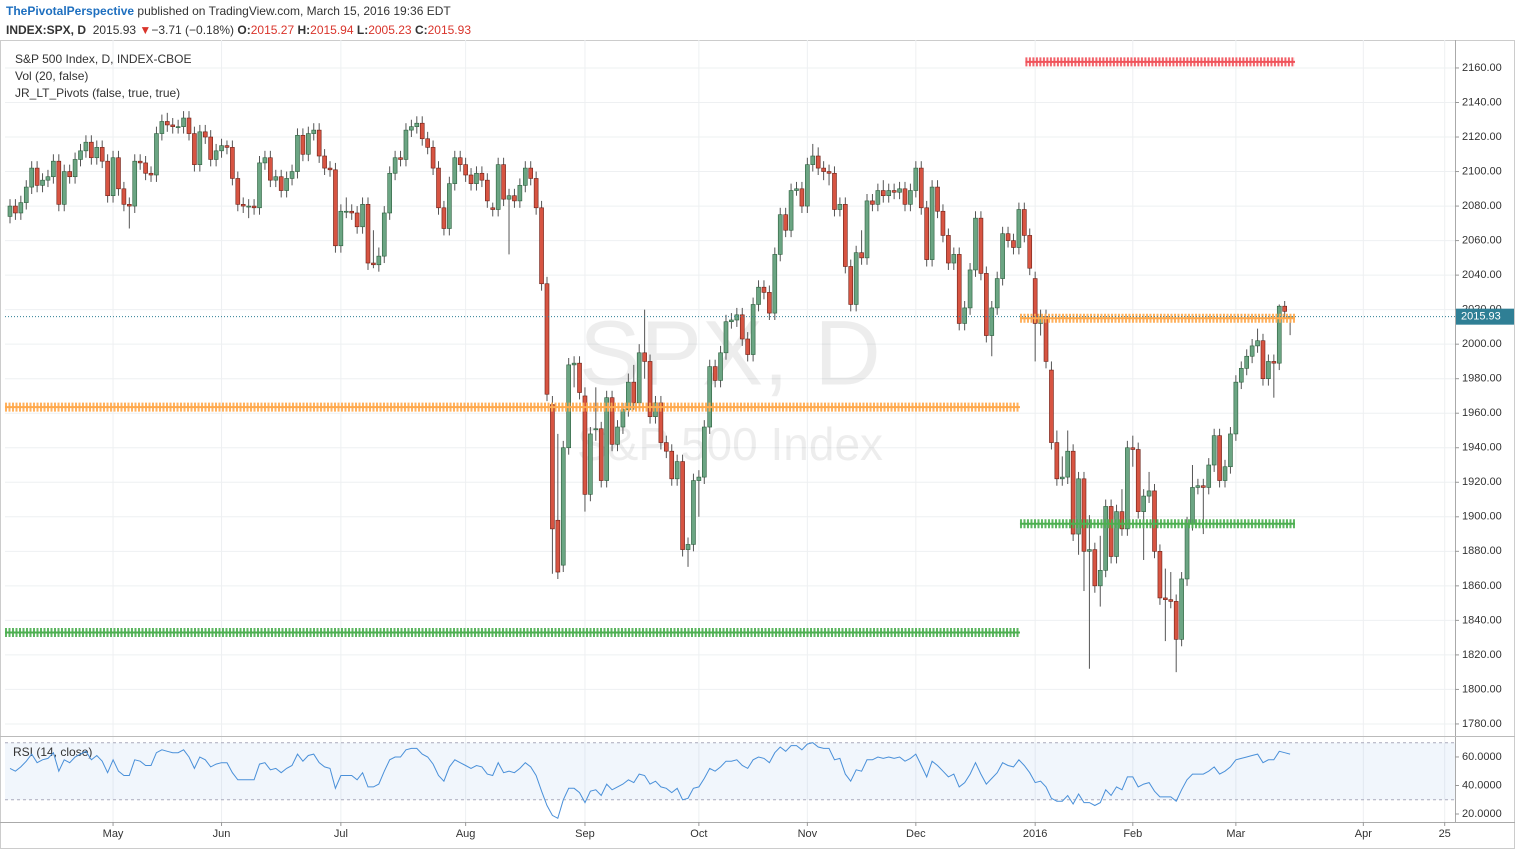 Image resolution: width=1515 pixels, height=850 pixels. Describe the element at coordinates (1482, 482) in the screenshot. I see `y-tick-label: 1920.00` at that location.